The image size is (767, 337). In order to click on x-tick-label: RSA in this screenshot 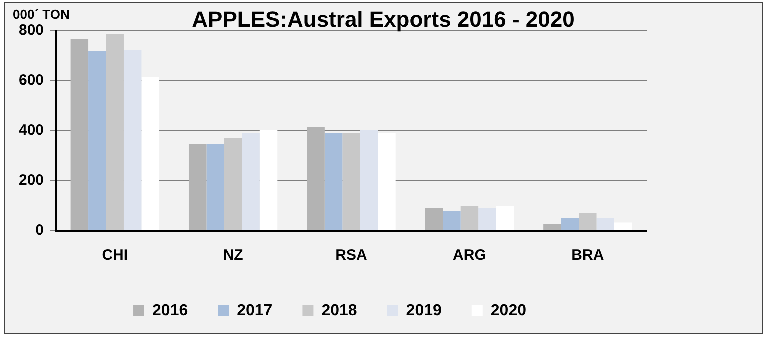, I will do `click(352, 255)`.